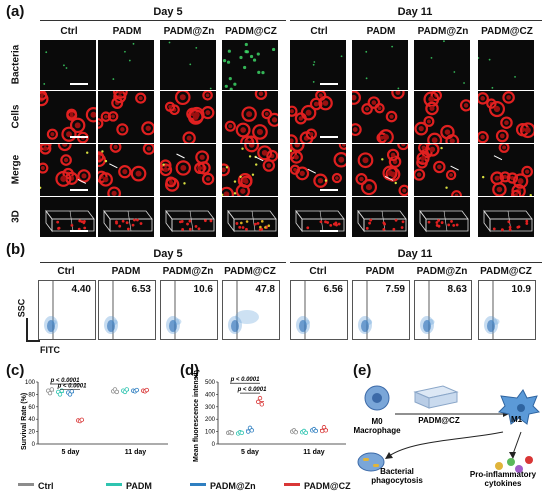 This screenshot has height=497, width=546. Describe the element at coordinates (333, 289) in the screenshot. I see `flow-gate-percentage: 6.56` at that location.